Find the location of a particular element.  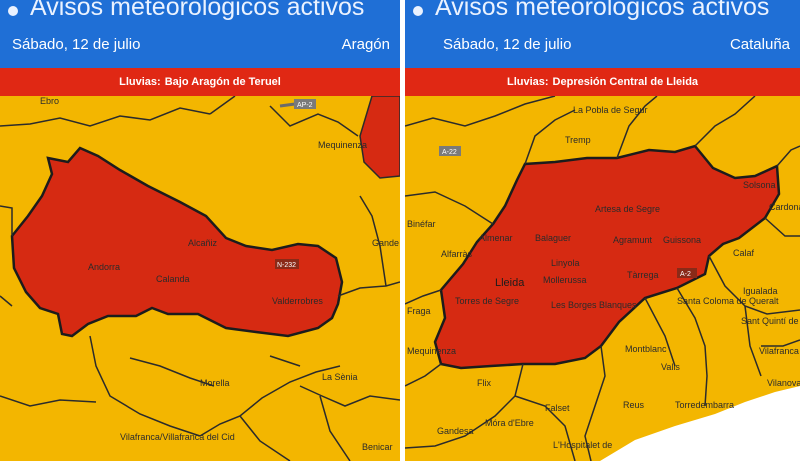

place-label: Reus is located at coordinates (634, 405).